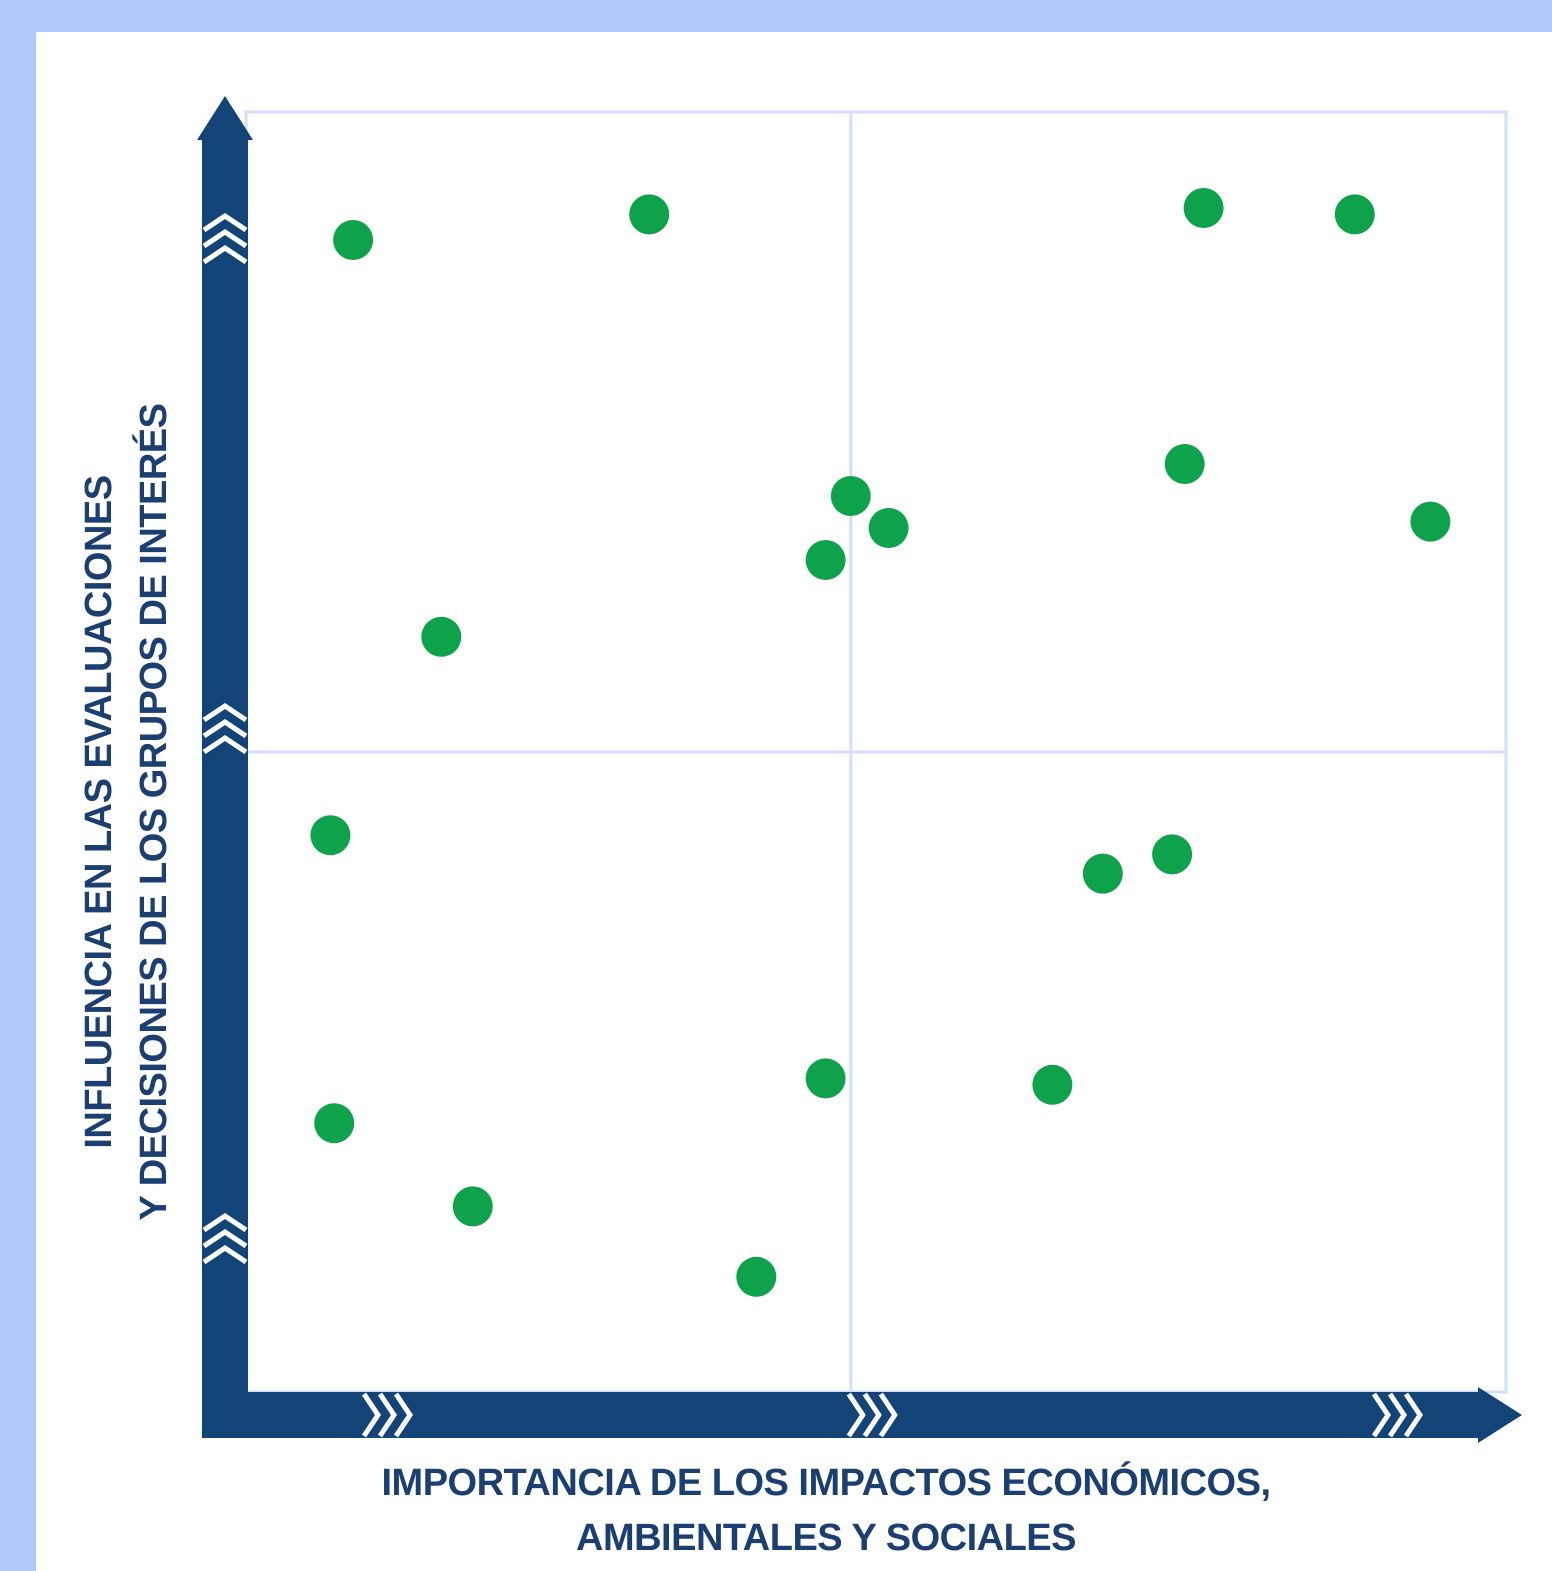  What do you see at coordinates (225, 785) in the screenshot?
I see `y-axis-bar` at bounding box center [225, 785].